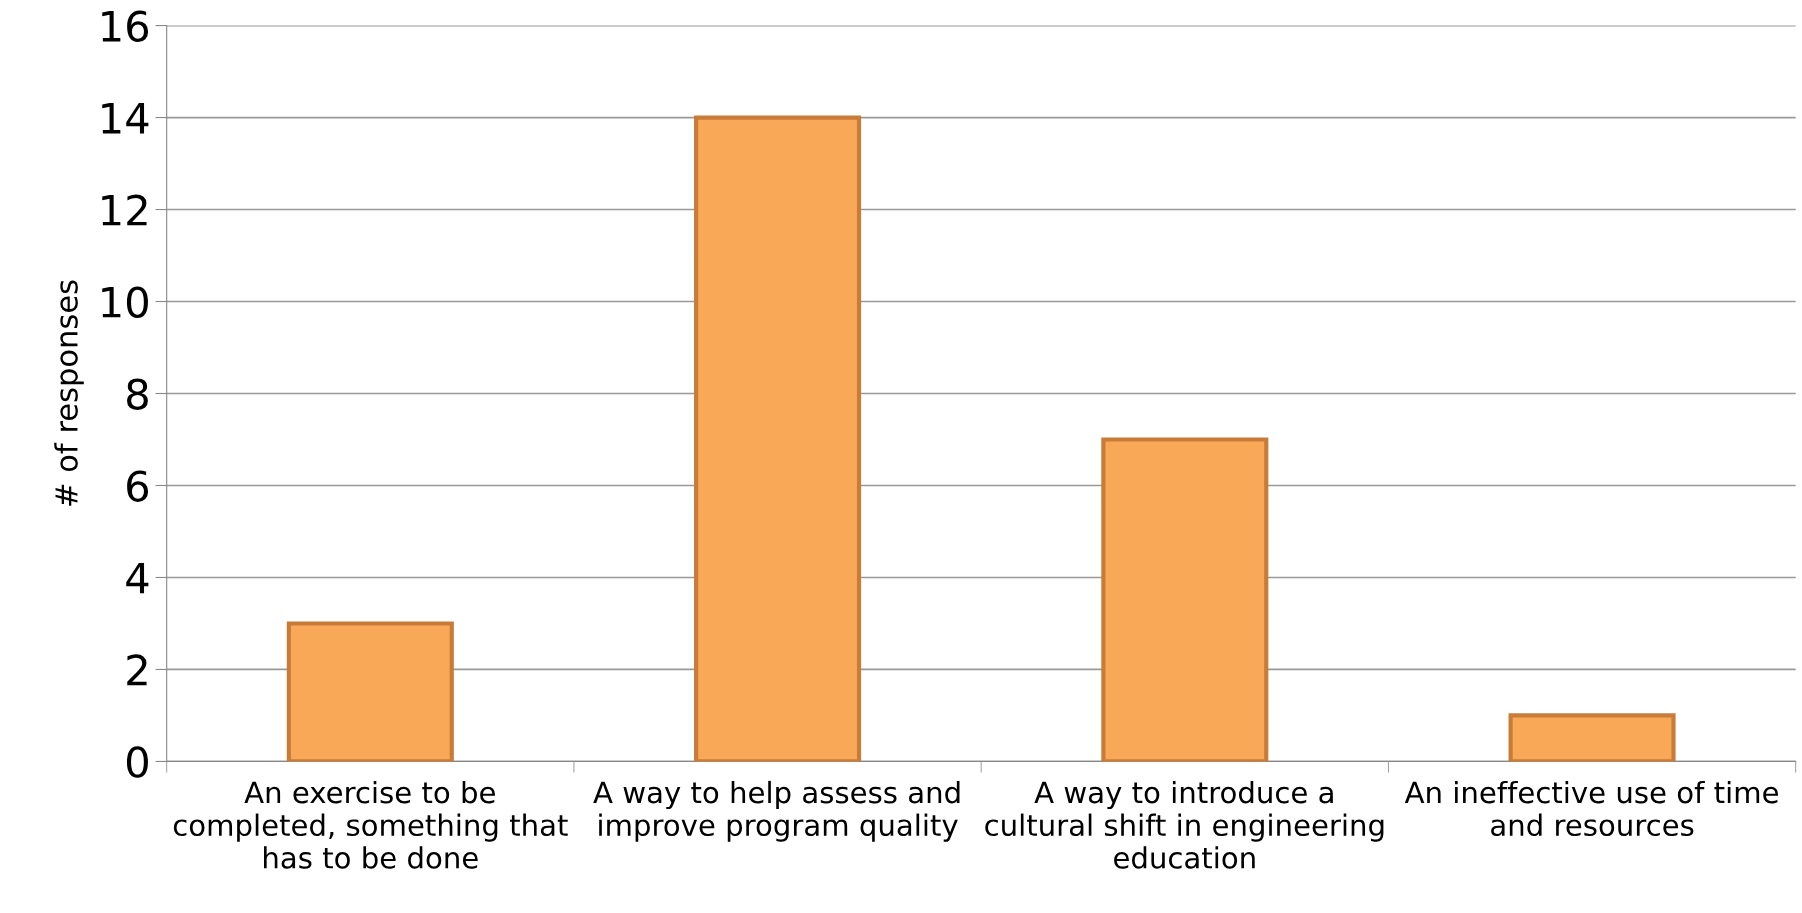 Image resolution: width=1802 pixels, height=913 pixels. I want to click on y-tick-label: 6, so click(138, 486).